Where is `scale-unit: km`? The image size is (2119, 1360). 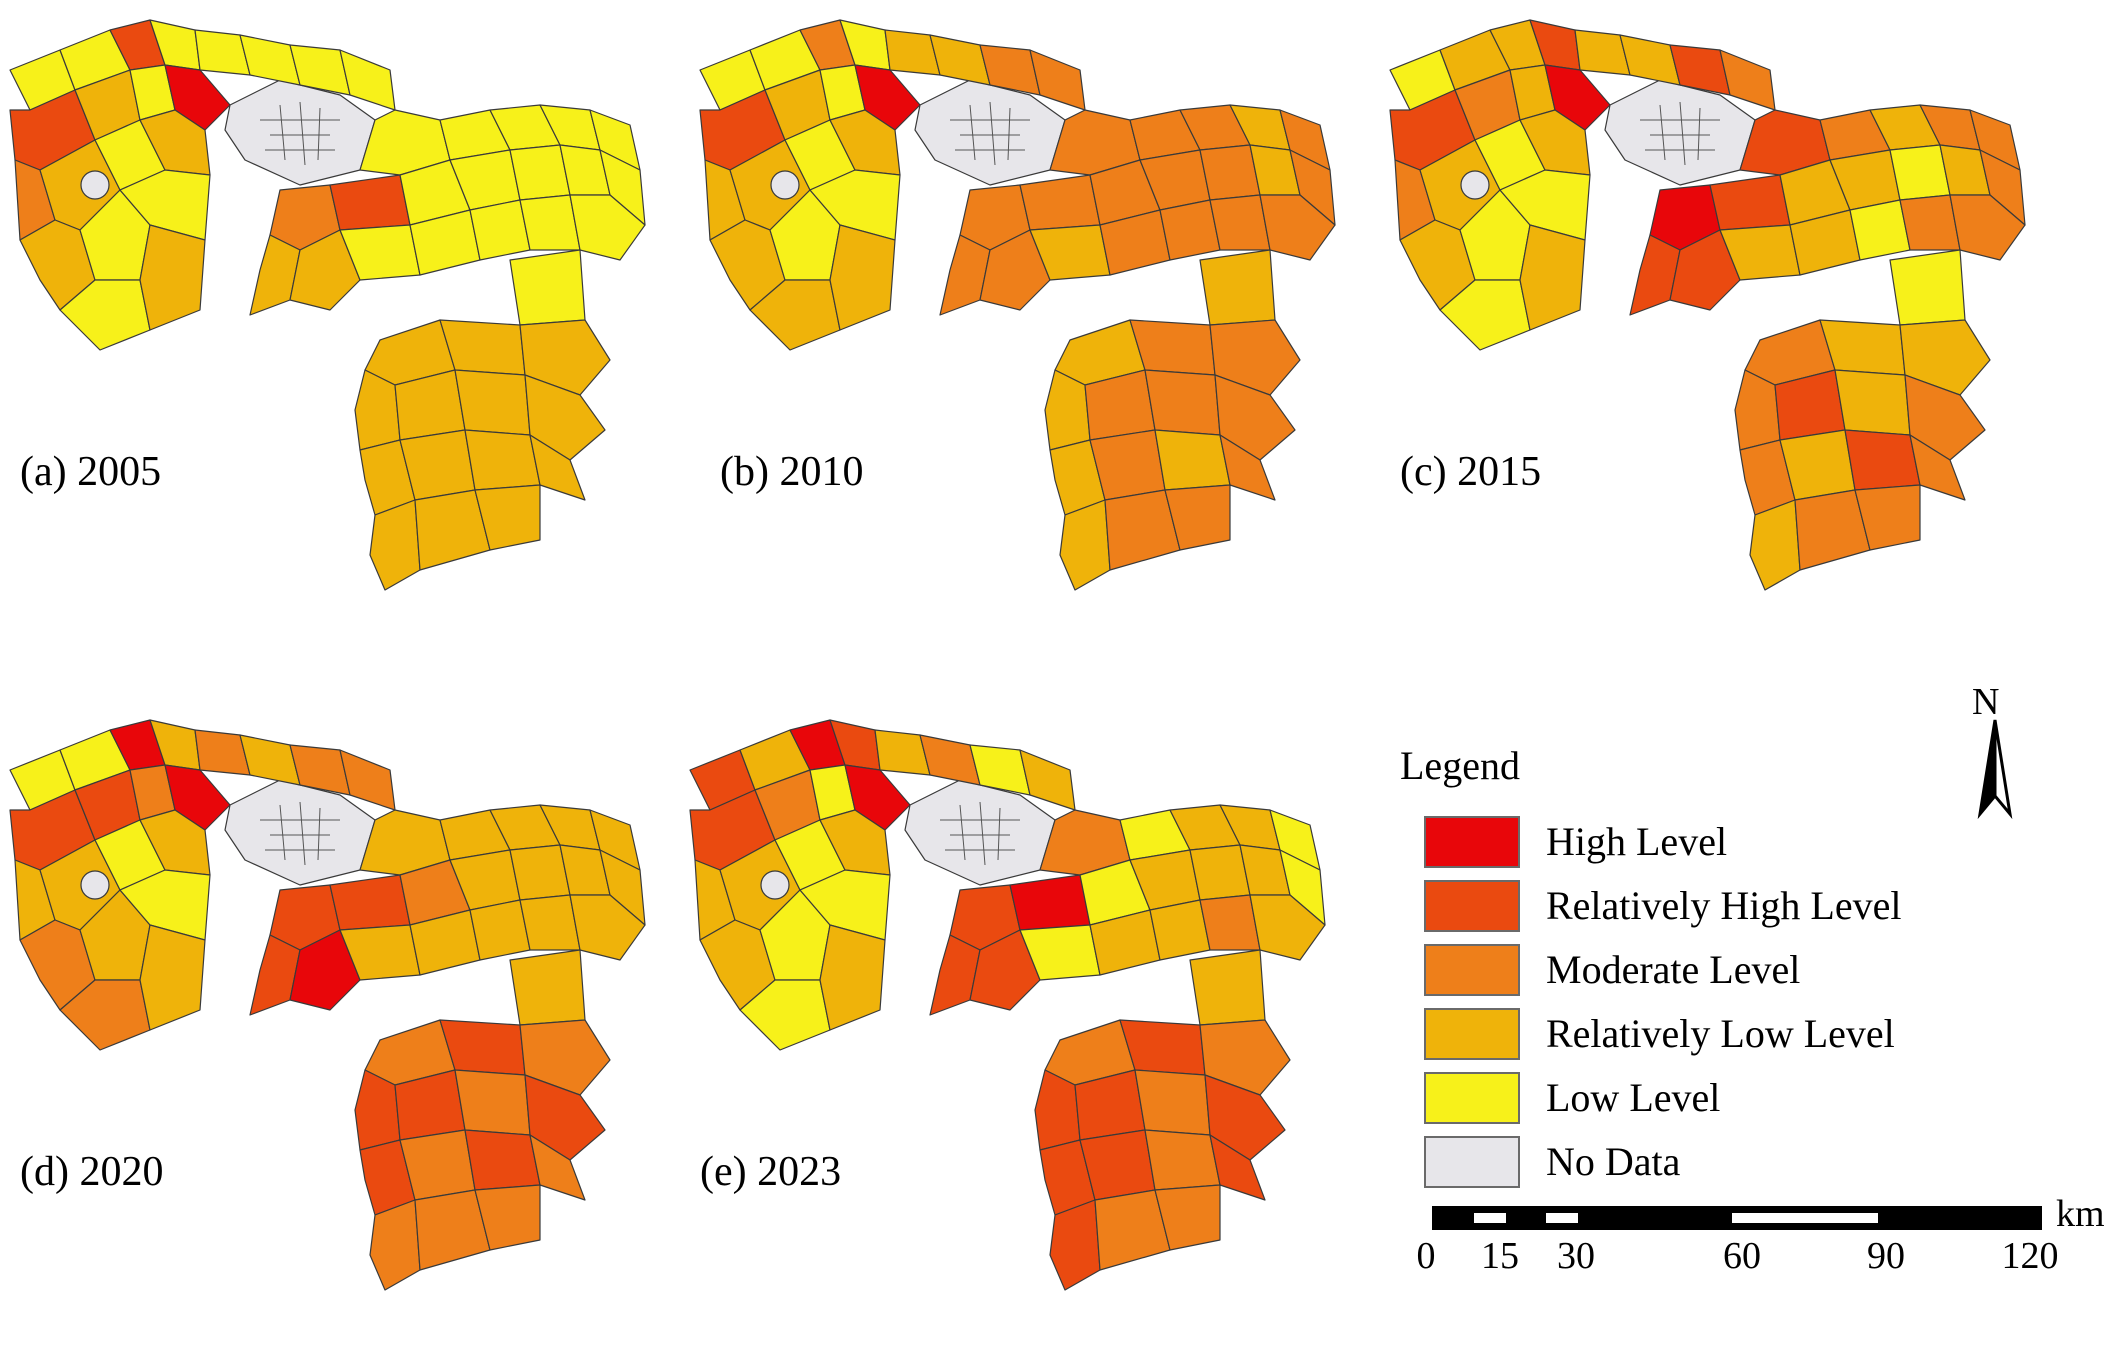
scale-unit: km is located at coordinates (2080, 1214).